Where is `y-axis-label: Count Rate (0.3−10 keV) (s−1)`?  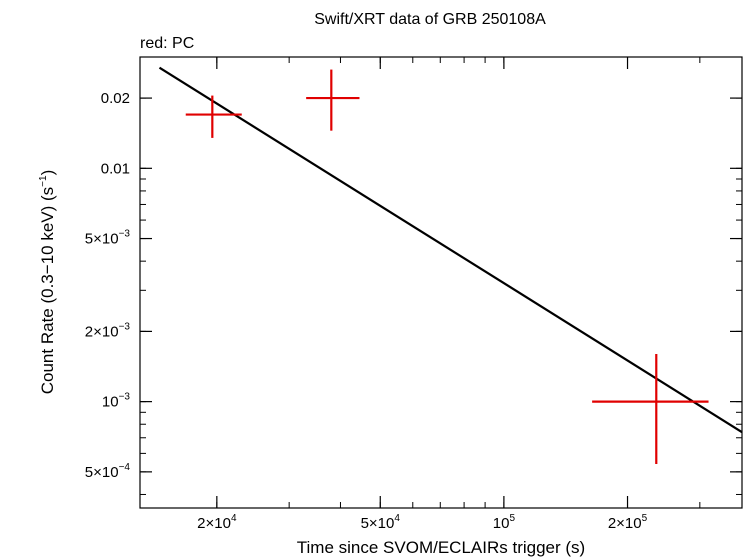
y-axis-label: Count Rate (0.3−10 keV) (s−1) is located at coordinates (47, 282).